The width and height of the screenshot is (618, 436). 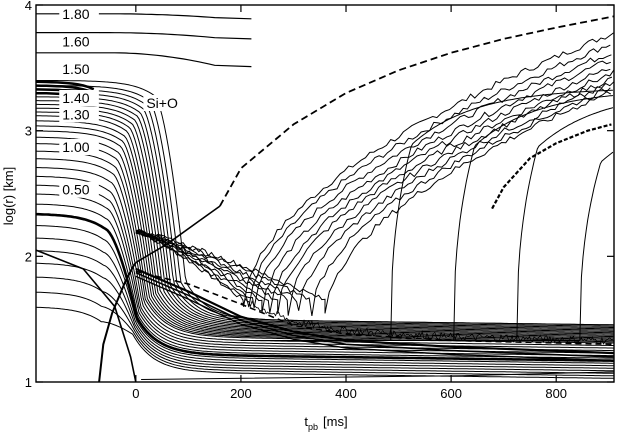 What do you see at coordinates (241, 393) in the screenshot?
I see `x-tick-label-1: 200` at bounding box center [241, 393].